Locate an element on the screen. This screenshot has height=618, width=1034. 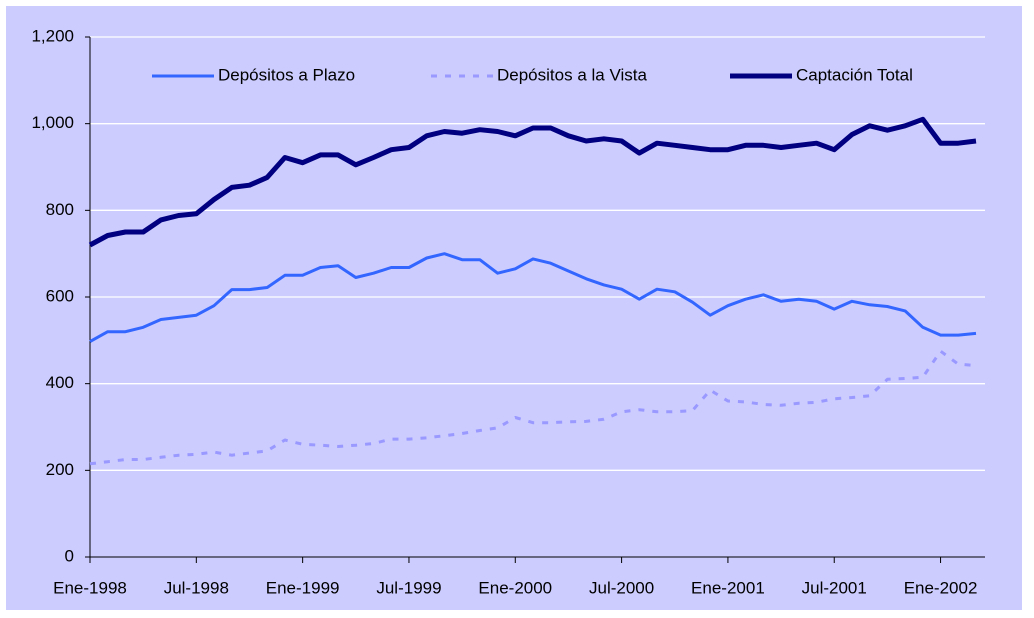
x-tick-label: Ene-2001 is located at coordinates (728, 587).